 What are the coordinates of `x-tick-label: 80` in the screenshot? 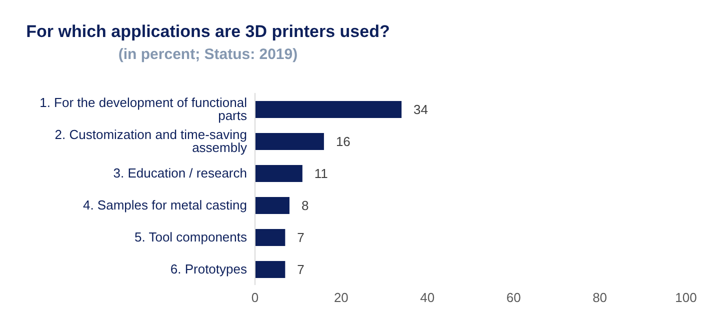 It's located at (600, 298).